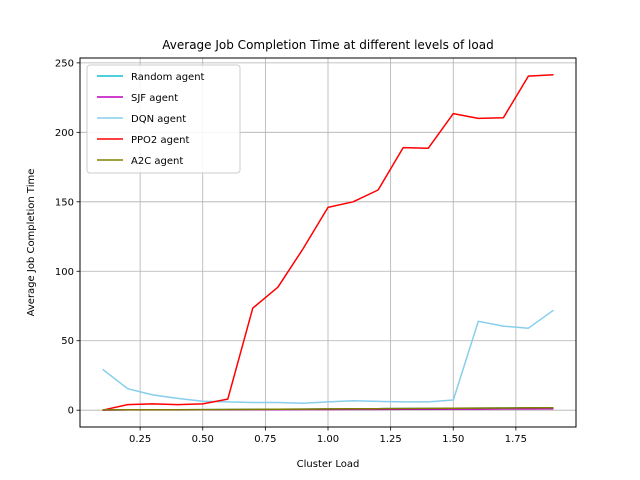 Image resolution: width=640 pixels, height=480 pixels. Describe the element at coordinates (67, 237) in the screenshot. I see `y-axis-ticks: 0 50 100 150 200 250` at that location.